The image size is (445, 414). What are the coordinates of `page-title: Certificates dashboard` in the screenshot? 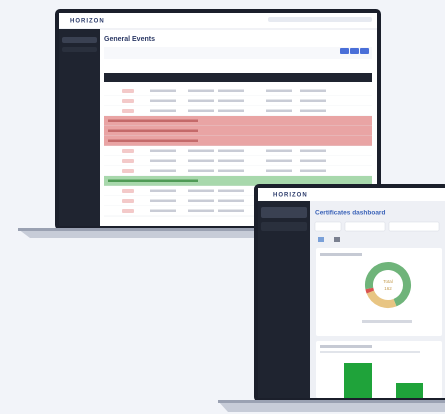 It's located at (350, 213).